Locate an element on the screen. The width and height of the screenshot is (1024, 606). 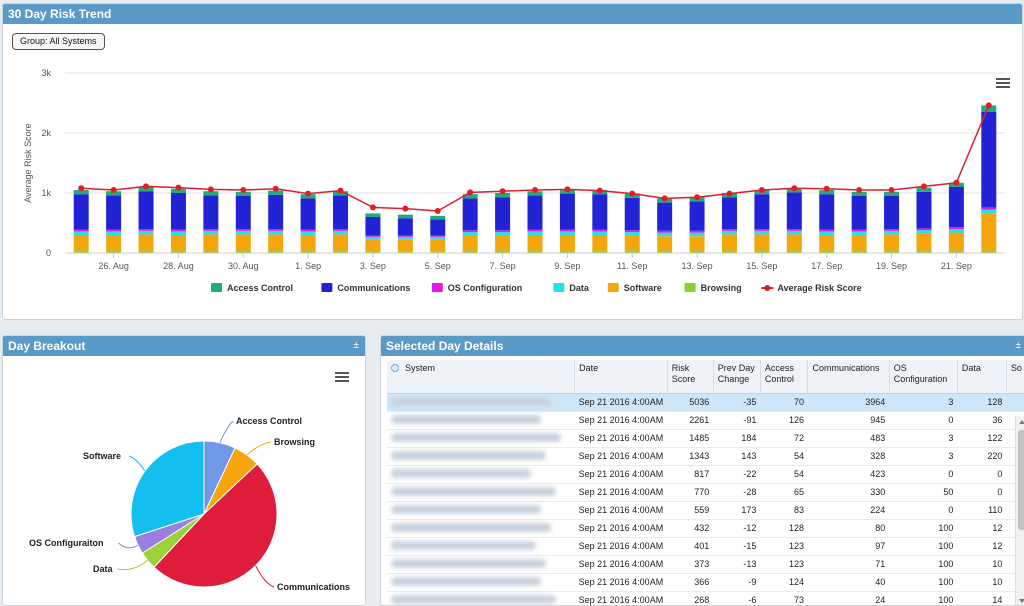
column-header-data: Data is located at coordinates (982, 377).